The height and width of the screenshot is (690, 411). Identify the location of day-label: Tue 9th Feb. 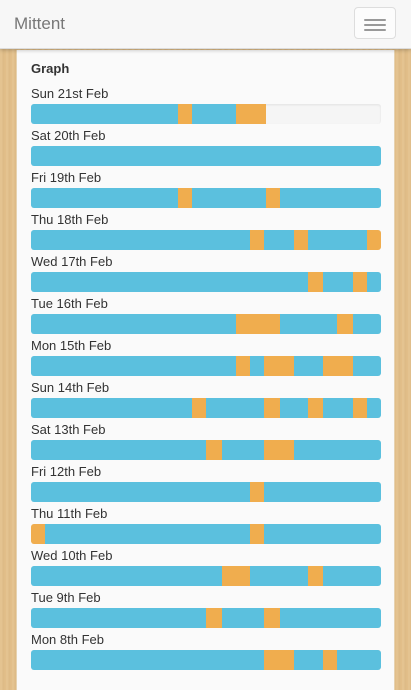
(66, 597).